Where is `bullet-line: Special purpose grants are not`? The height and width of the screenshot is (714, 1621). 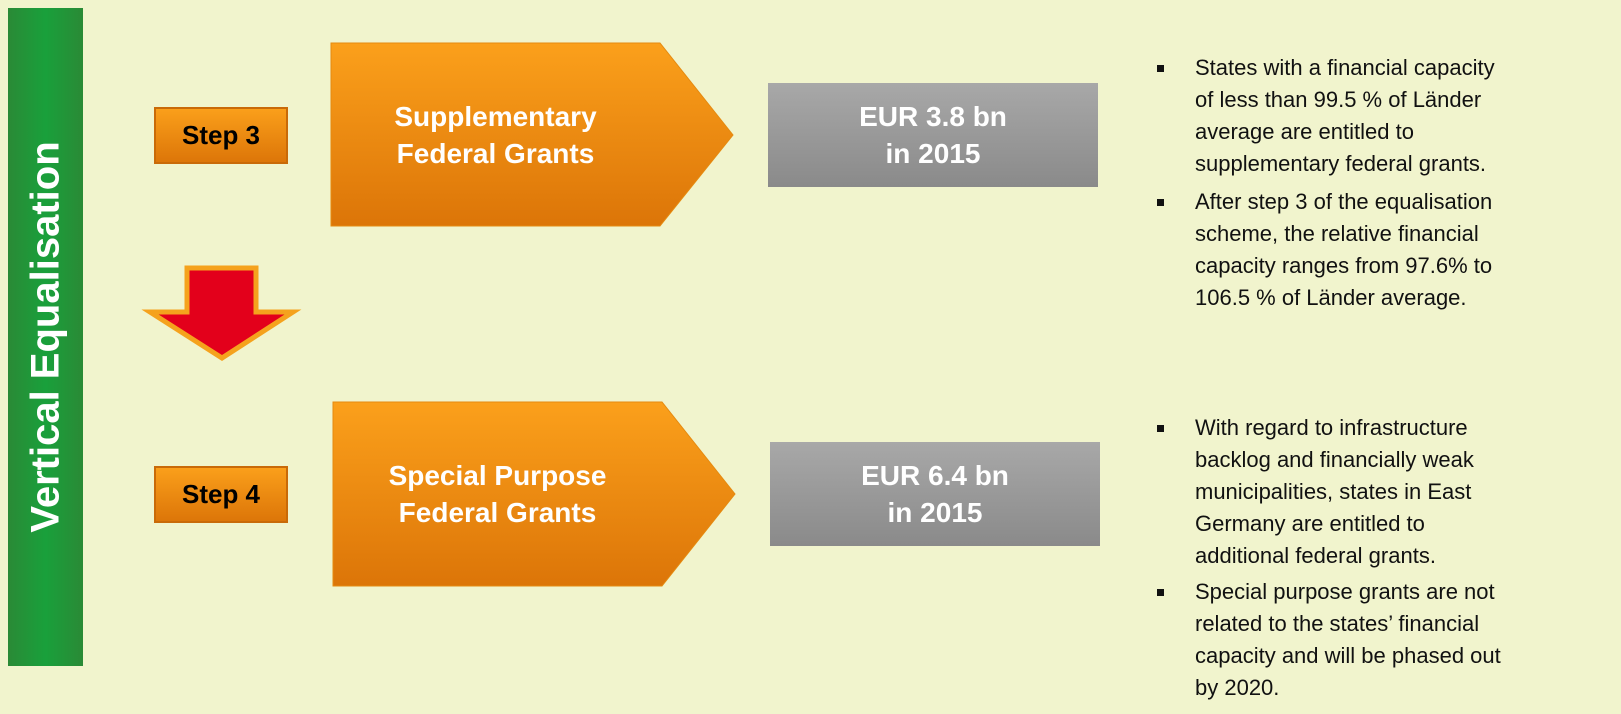 bullet-line: Special purpose grants are not is located at coordinates (1345, 591).